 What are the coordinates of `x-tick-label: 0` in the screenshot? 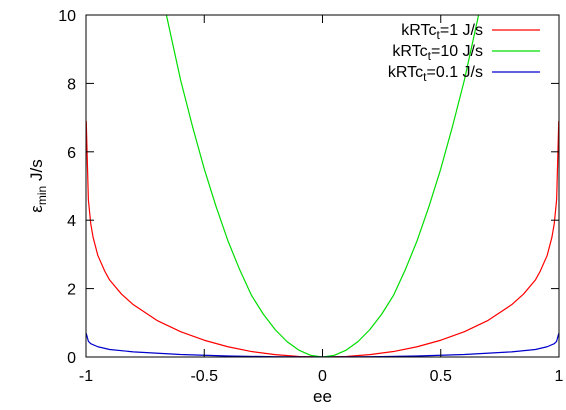 It's located at (322, 376).